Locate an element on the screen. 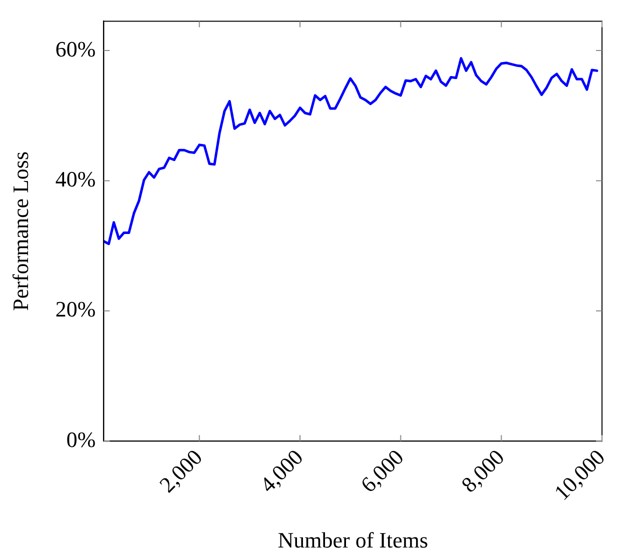  x-axis-title: Number of Items is located at coordinates (353, 540).